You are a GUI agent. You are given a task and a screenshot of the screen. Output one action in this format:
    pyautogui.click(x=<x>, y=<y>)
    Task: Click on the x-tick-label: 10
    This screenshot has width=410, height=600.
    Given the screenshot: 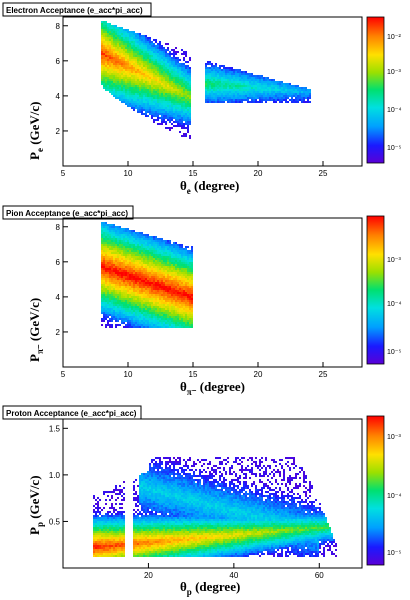 What is the action you would take?
    pyautogui.click(x=128, y=374)
    